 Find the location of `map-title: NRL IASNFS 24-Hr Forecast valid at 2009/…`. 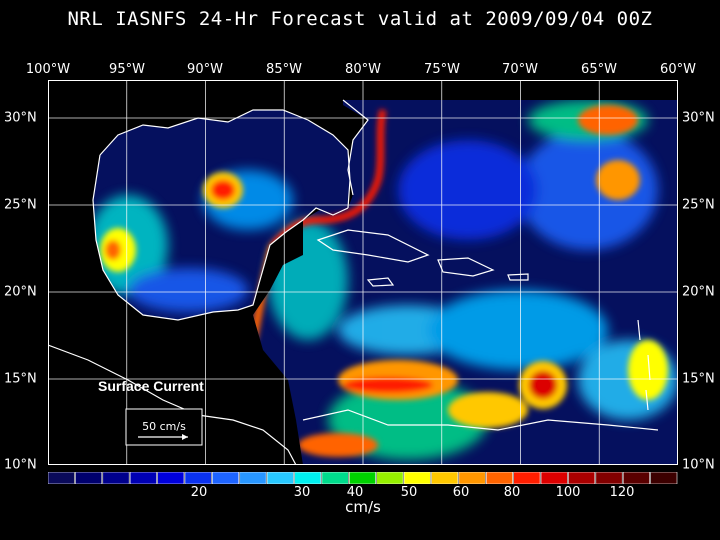

map-title: NRL IASNFS 24-Hr Forecast valid at 2009/… is located at coordinates (360, 19).